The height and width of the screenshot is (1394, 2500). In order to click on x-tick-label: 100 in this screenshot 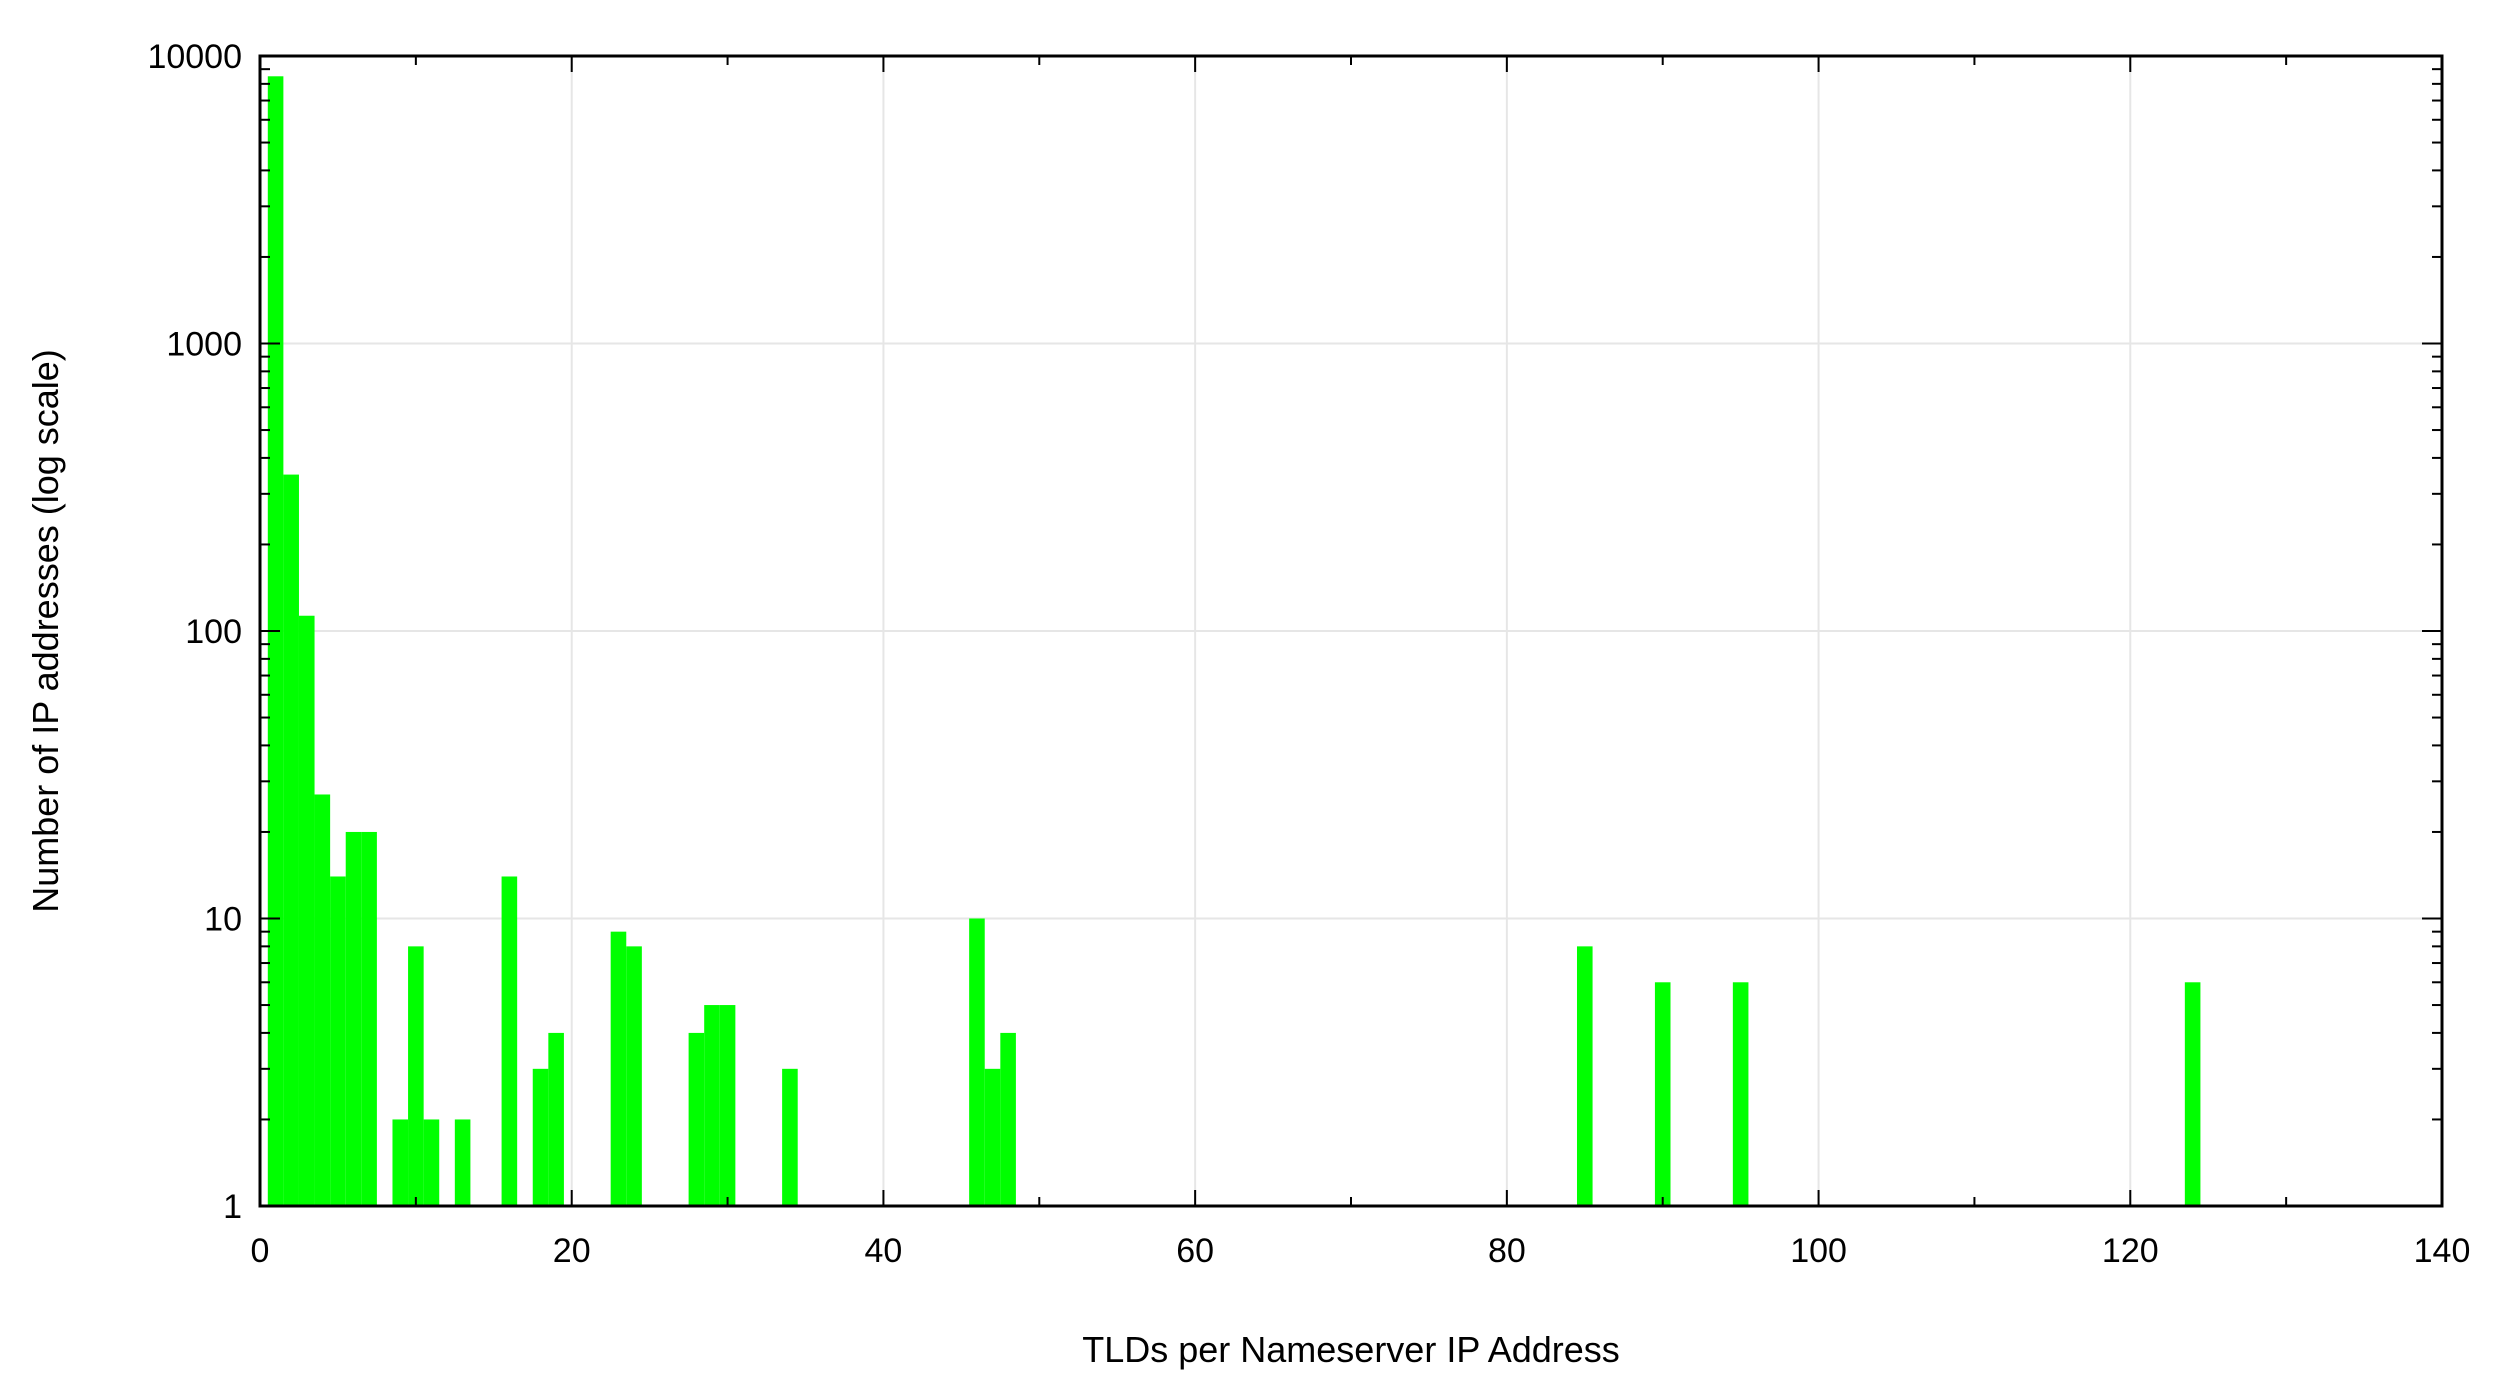, I will do `click(1818, 1251)`.